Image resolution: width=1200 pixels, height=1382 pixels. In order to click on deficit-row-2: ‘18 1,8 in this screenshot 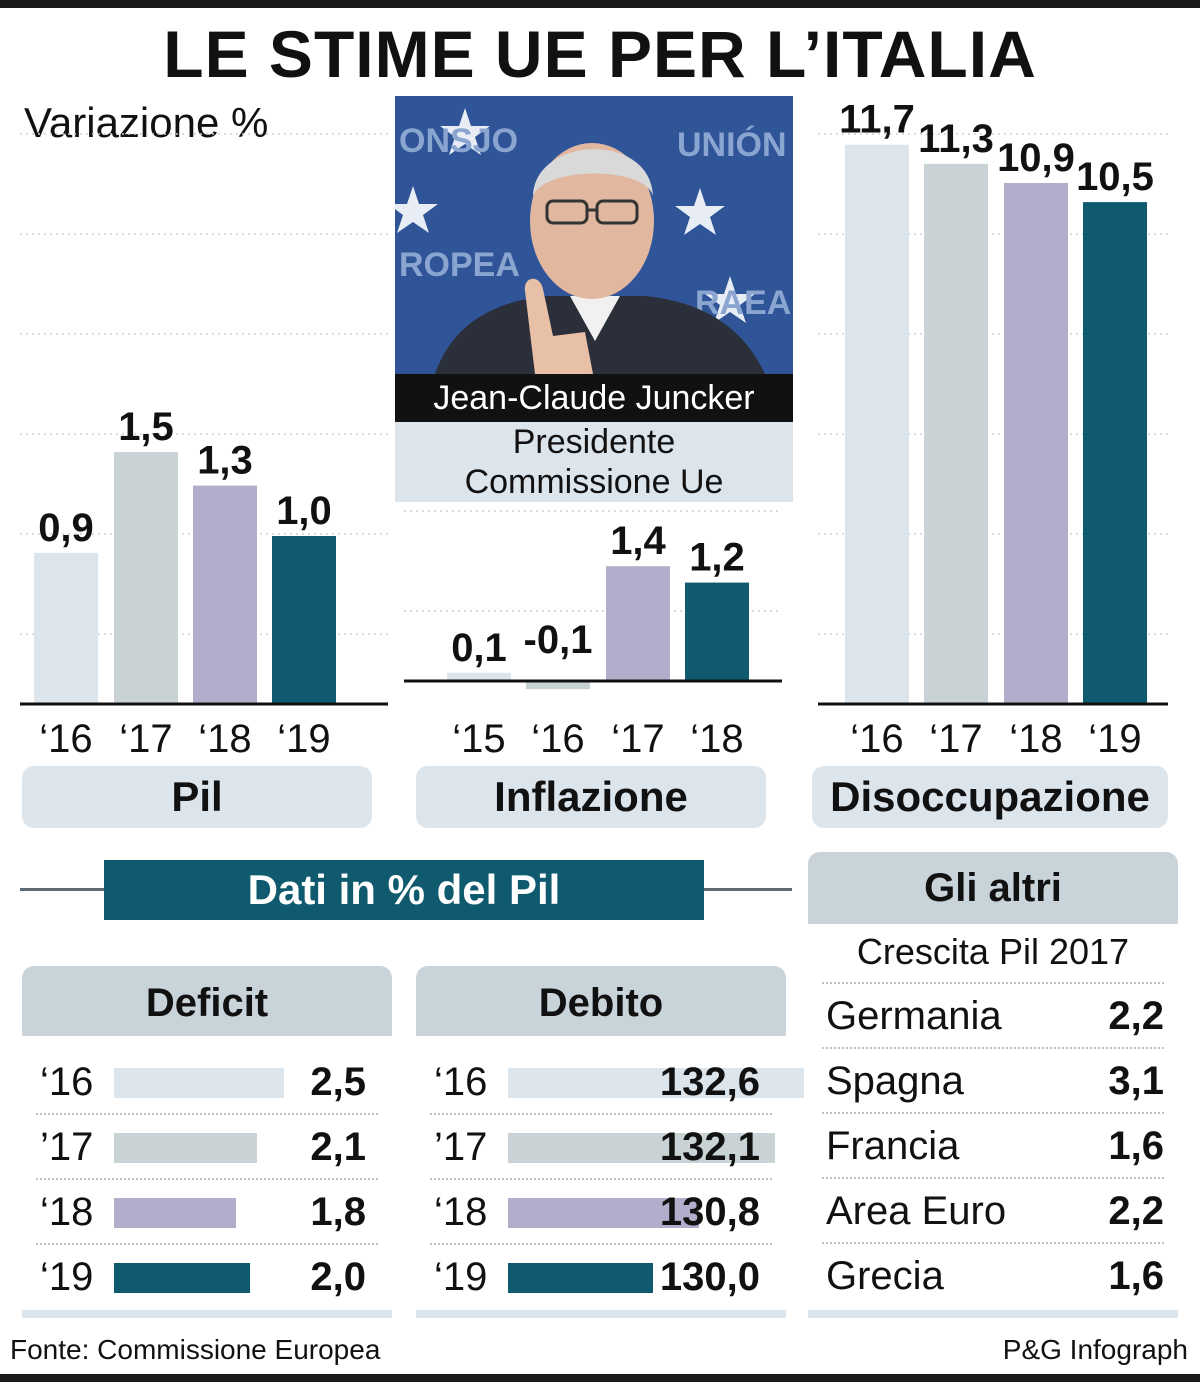, I will do `click(207, 1212)`.